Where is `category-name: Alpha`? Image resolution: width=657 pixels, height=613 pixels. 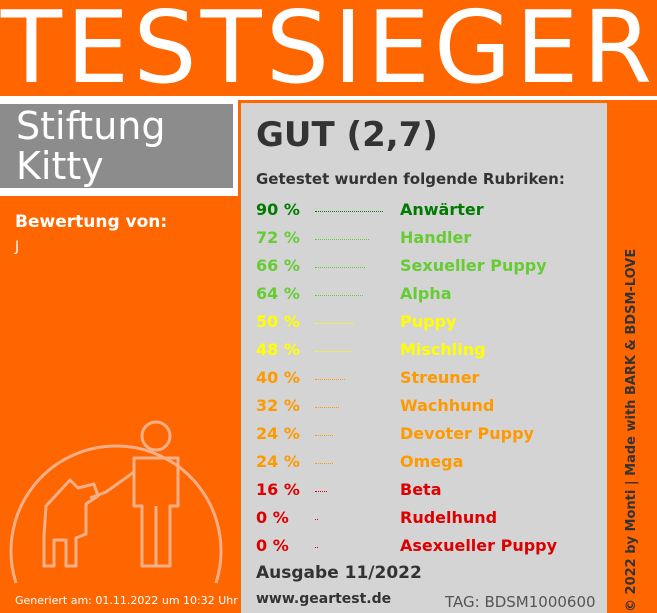
category-name: Alpha is located at coordinates (426, 293).